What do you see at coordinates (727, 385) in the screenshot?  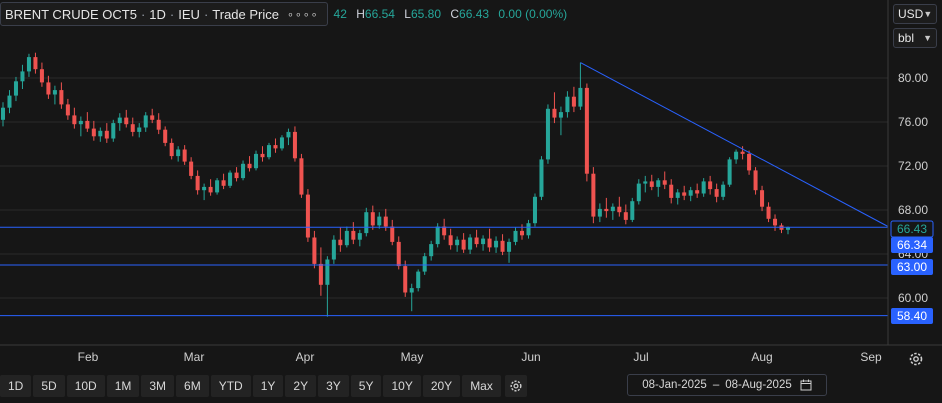 I see `date-range-picker: 08-Jan-2025 – 08-Aug-2025` at bounding box center [727, 385].